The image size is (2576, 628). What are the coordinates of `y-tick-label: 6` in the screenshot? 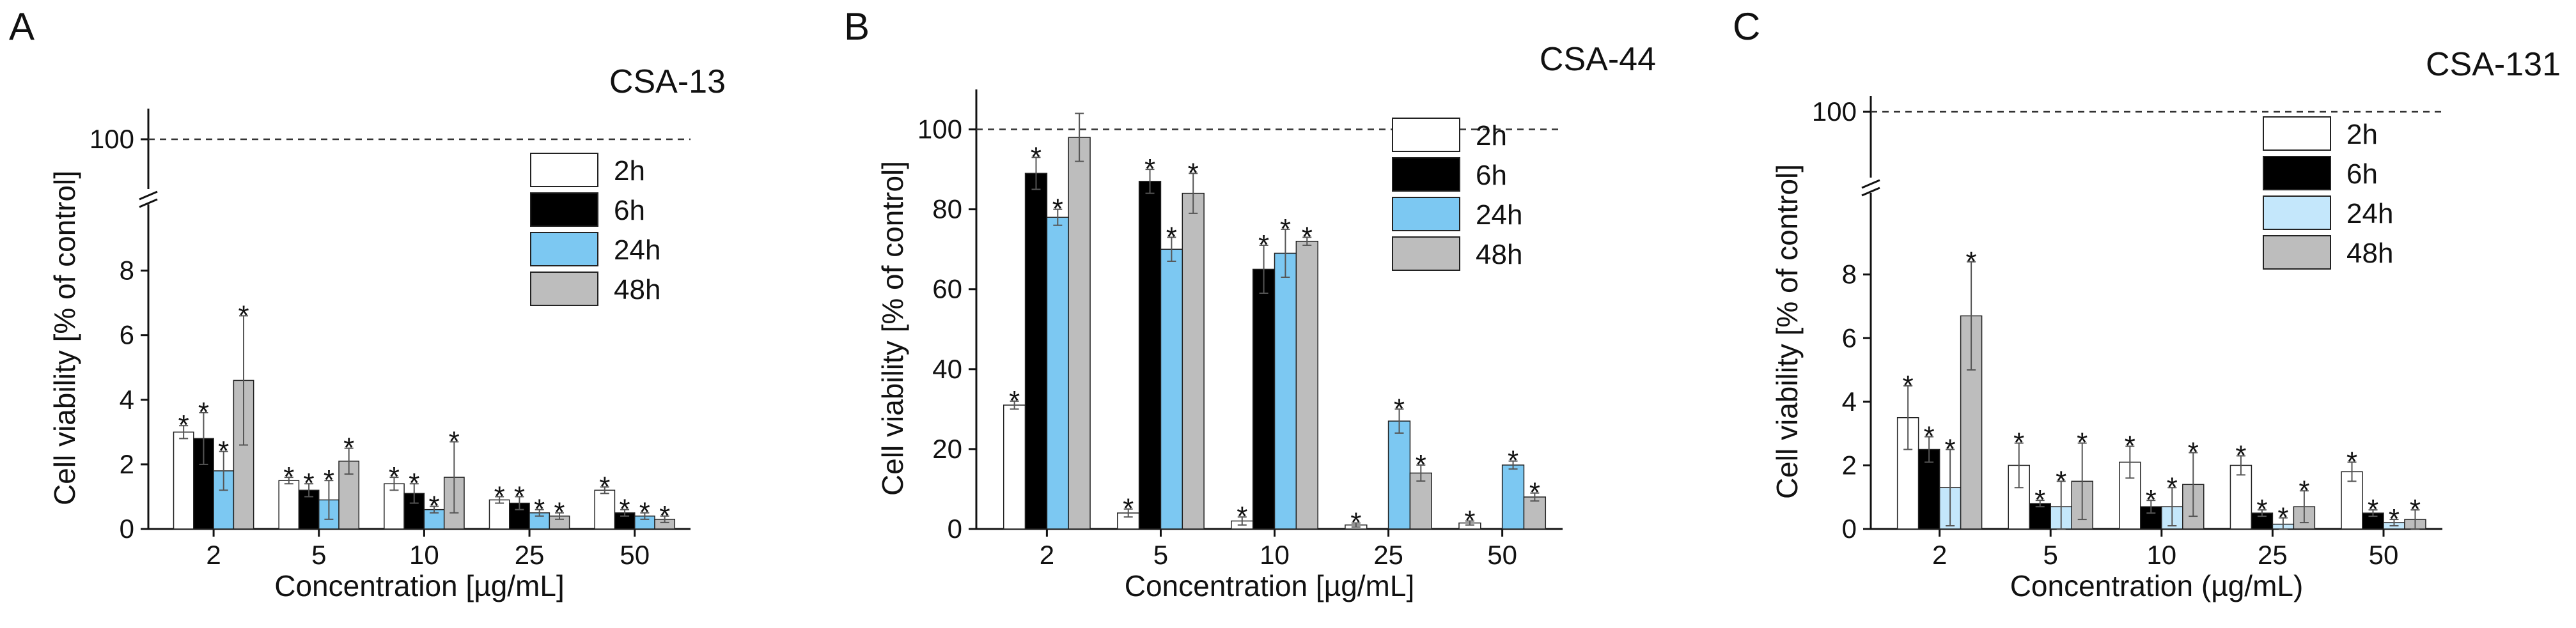 It's located at (1849, 338).